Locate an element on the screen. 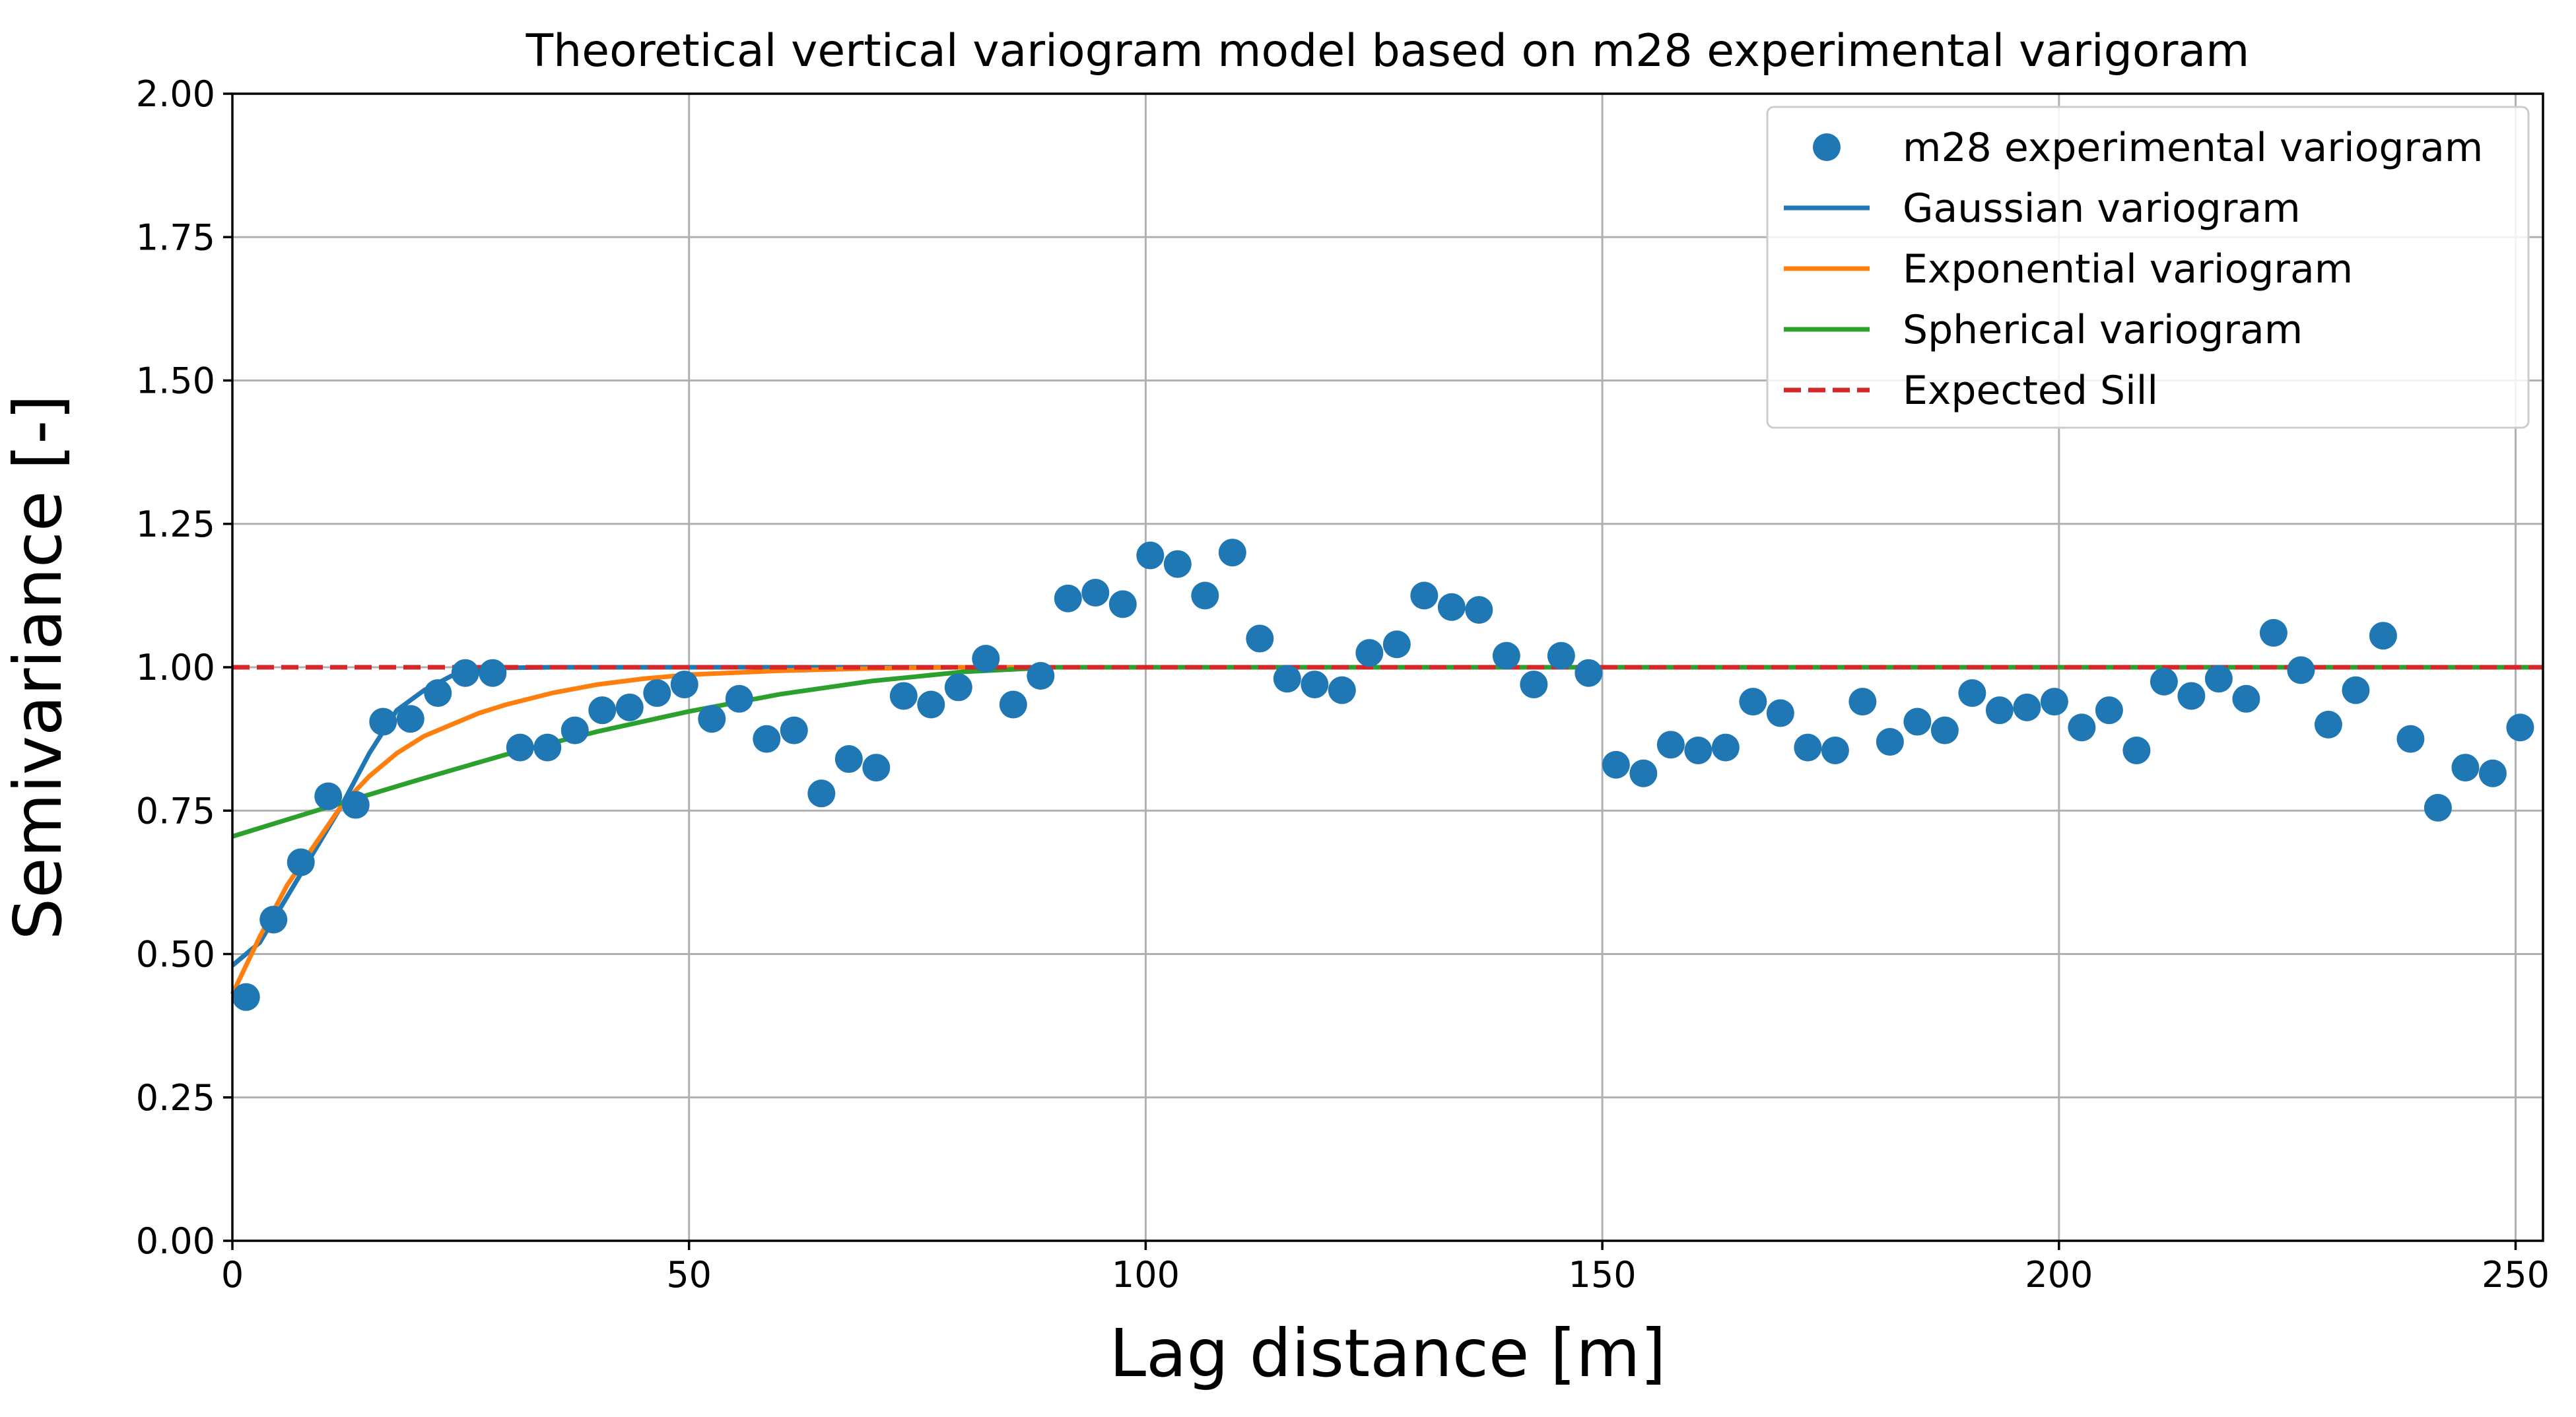  legend-box is located at coordinates (2148, 267).